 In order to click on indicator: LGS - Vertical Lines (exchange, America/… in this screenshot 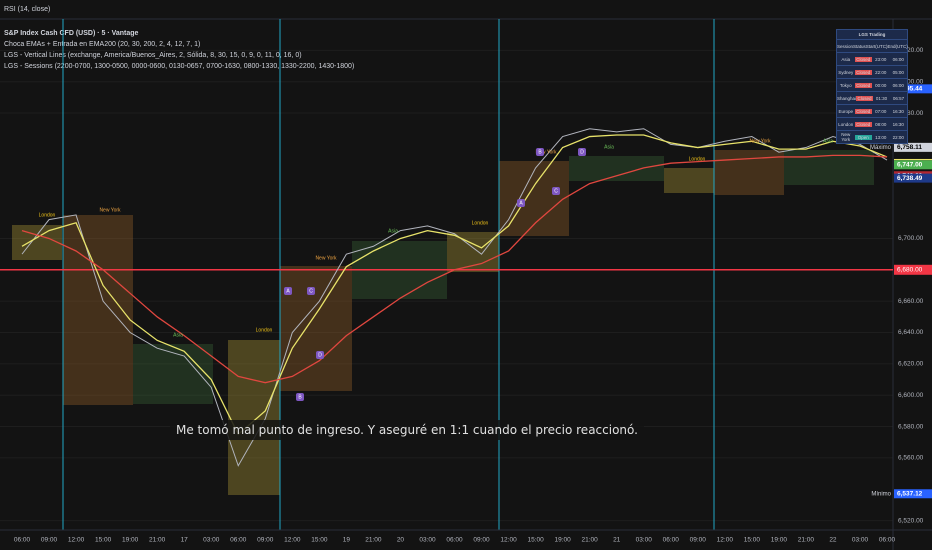, I will do `click(153, 55)`.